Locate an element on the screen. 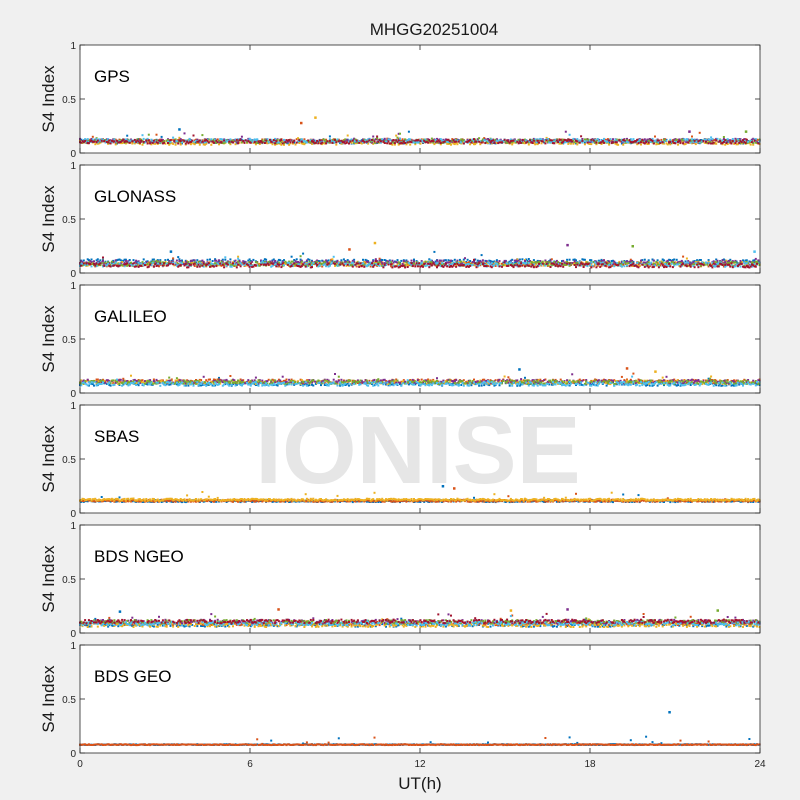  plot-area is located at coordinates (420, 219).